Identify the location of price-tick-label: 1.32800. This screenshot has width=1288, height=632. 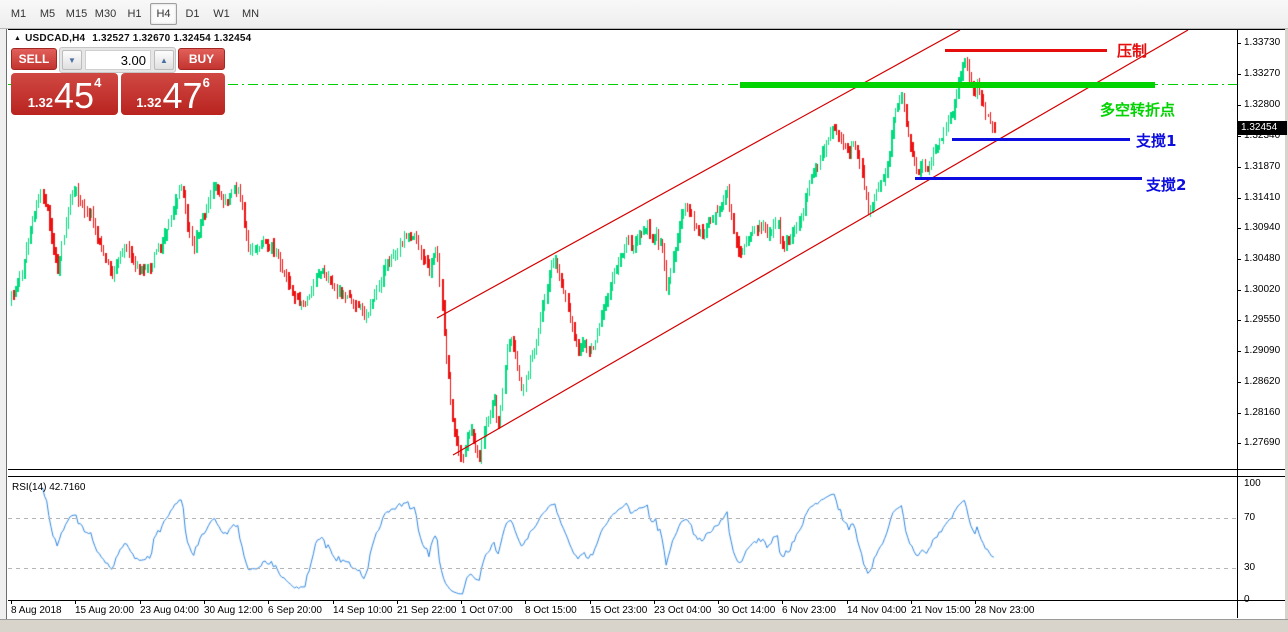
(1262, 104).